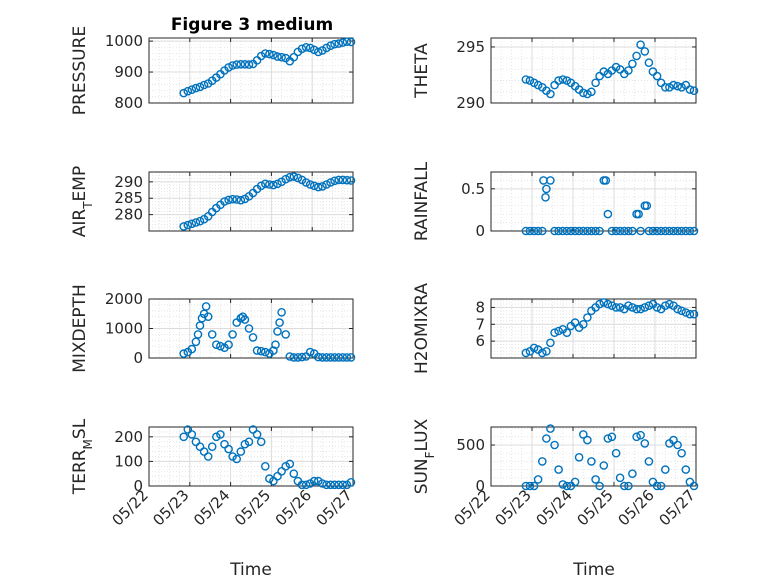 Image resolution: width=778 pixels, height=583 pixels. What do you see at coordinates (555, 328) in the screenshot?
I see `subplot-h2omixra: 678 H2OMIXRA` at bounding box center [555, 328].